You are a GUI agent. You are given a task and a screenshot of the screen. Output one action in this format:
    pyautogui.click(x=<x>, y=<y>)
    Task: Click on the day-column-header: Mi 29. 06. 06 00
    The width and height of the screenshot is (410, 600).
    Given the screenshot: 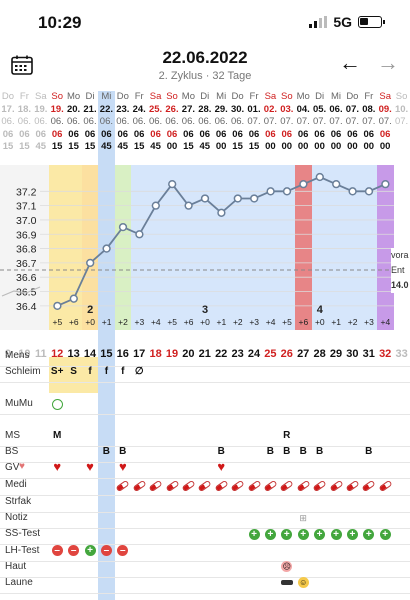 What is the action you would take?
    pyautogui.click(x=221, y=122)
    